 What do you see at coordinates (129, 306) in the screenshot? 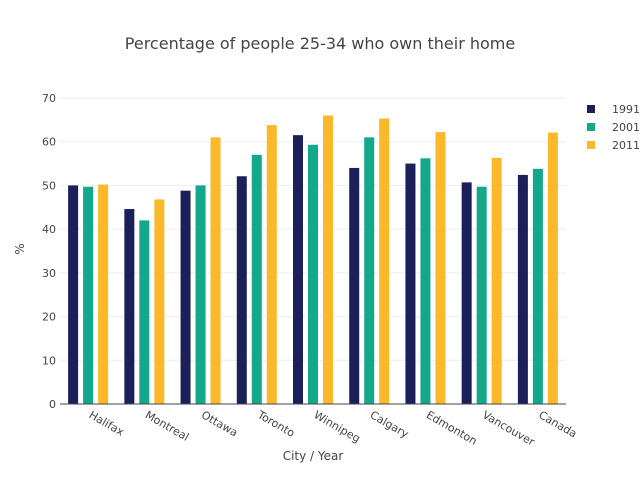
I see `bar-montreal-1991` at bounding box center [129, 306].